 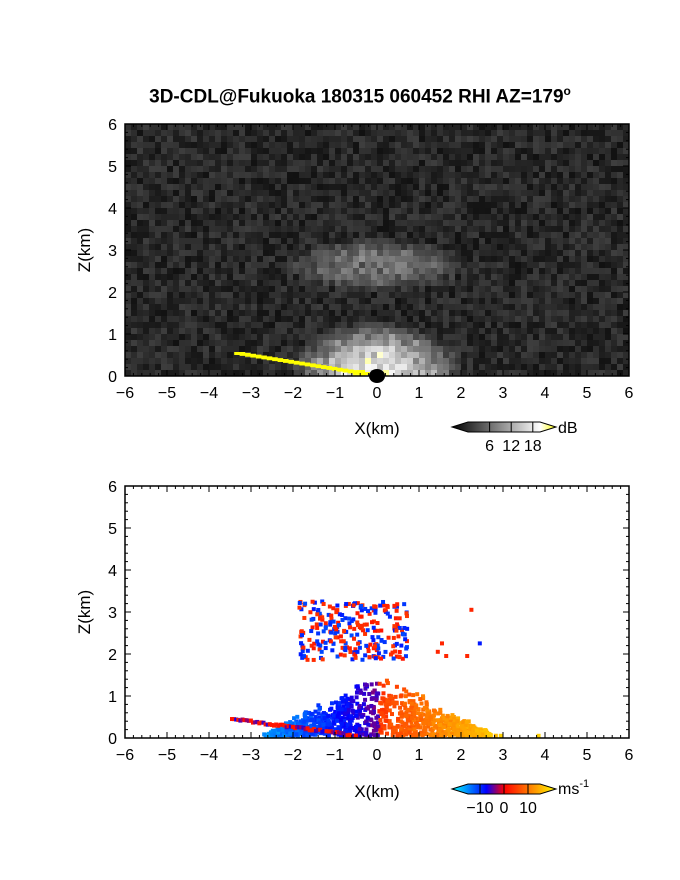 I want to click on y-tick-label: 6, so click(x=112, y=125).